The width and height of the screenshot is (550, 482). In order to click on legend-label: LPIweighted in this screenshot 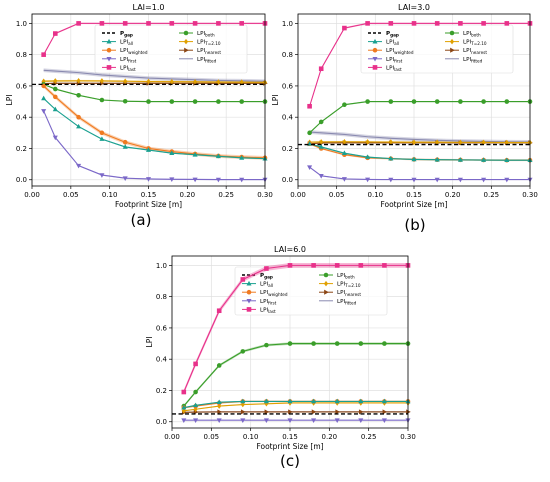, I will do `click(134, 51)`.